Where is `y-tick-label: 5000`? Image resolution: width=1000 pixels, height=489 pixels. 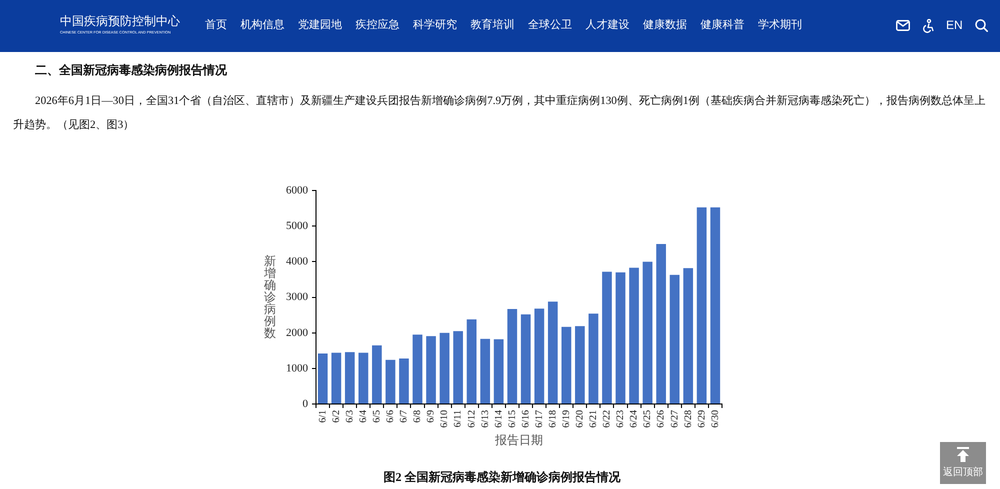
y-tick-label: 5000 is located at coordinates (297, 226).